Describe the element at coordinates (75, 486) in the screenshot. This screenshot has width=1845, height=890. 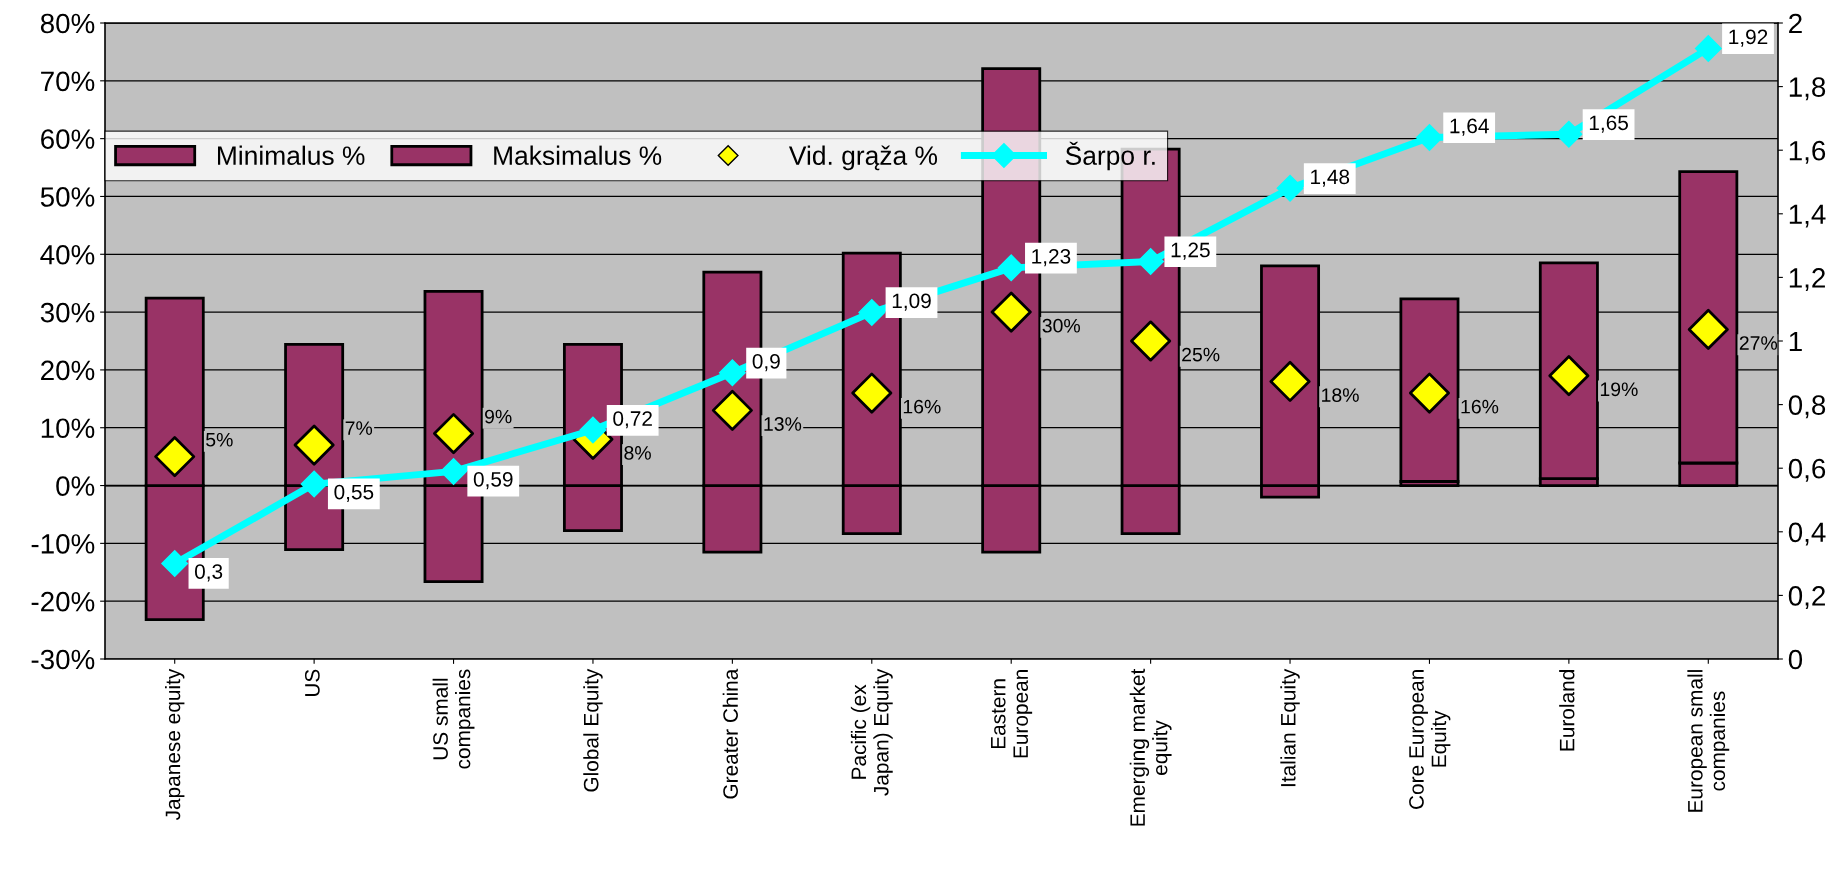
I see `y-tick-label: 0%` at that location.